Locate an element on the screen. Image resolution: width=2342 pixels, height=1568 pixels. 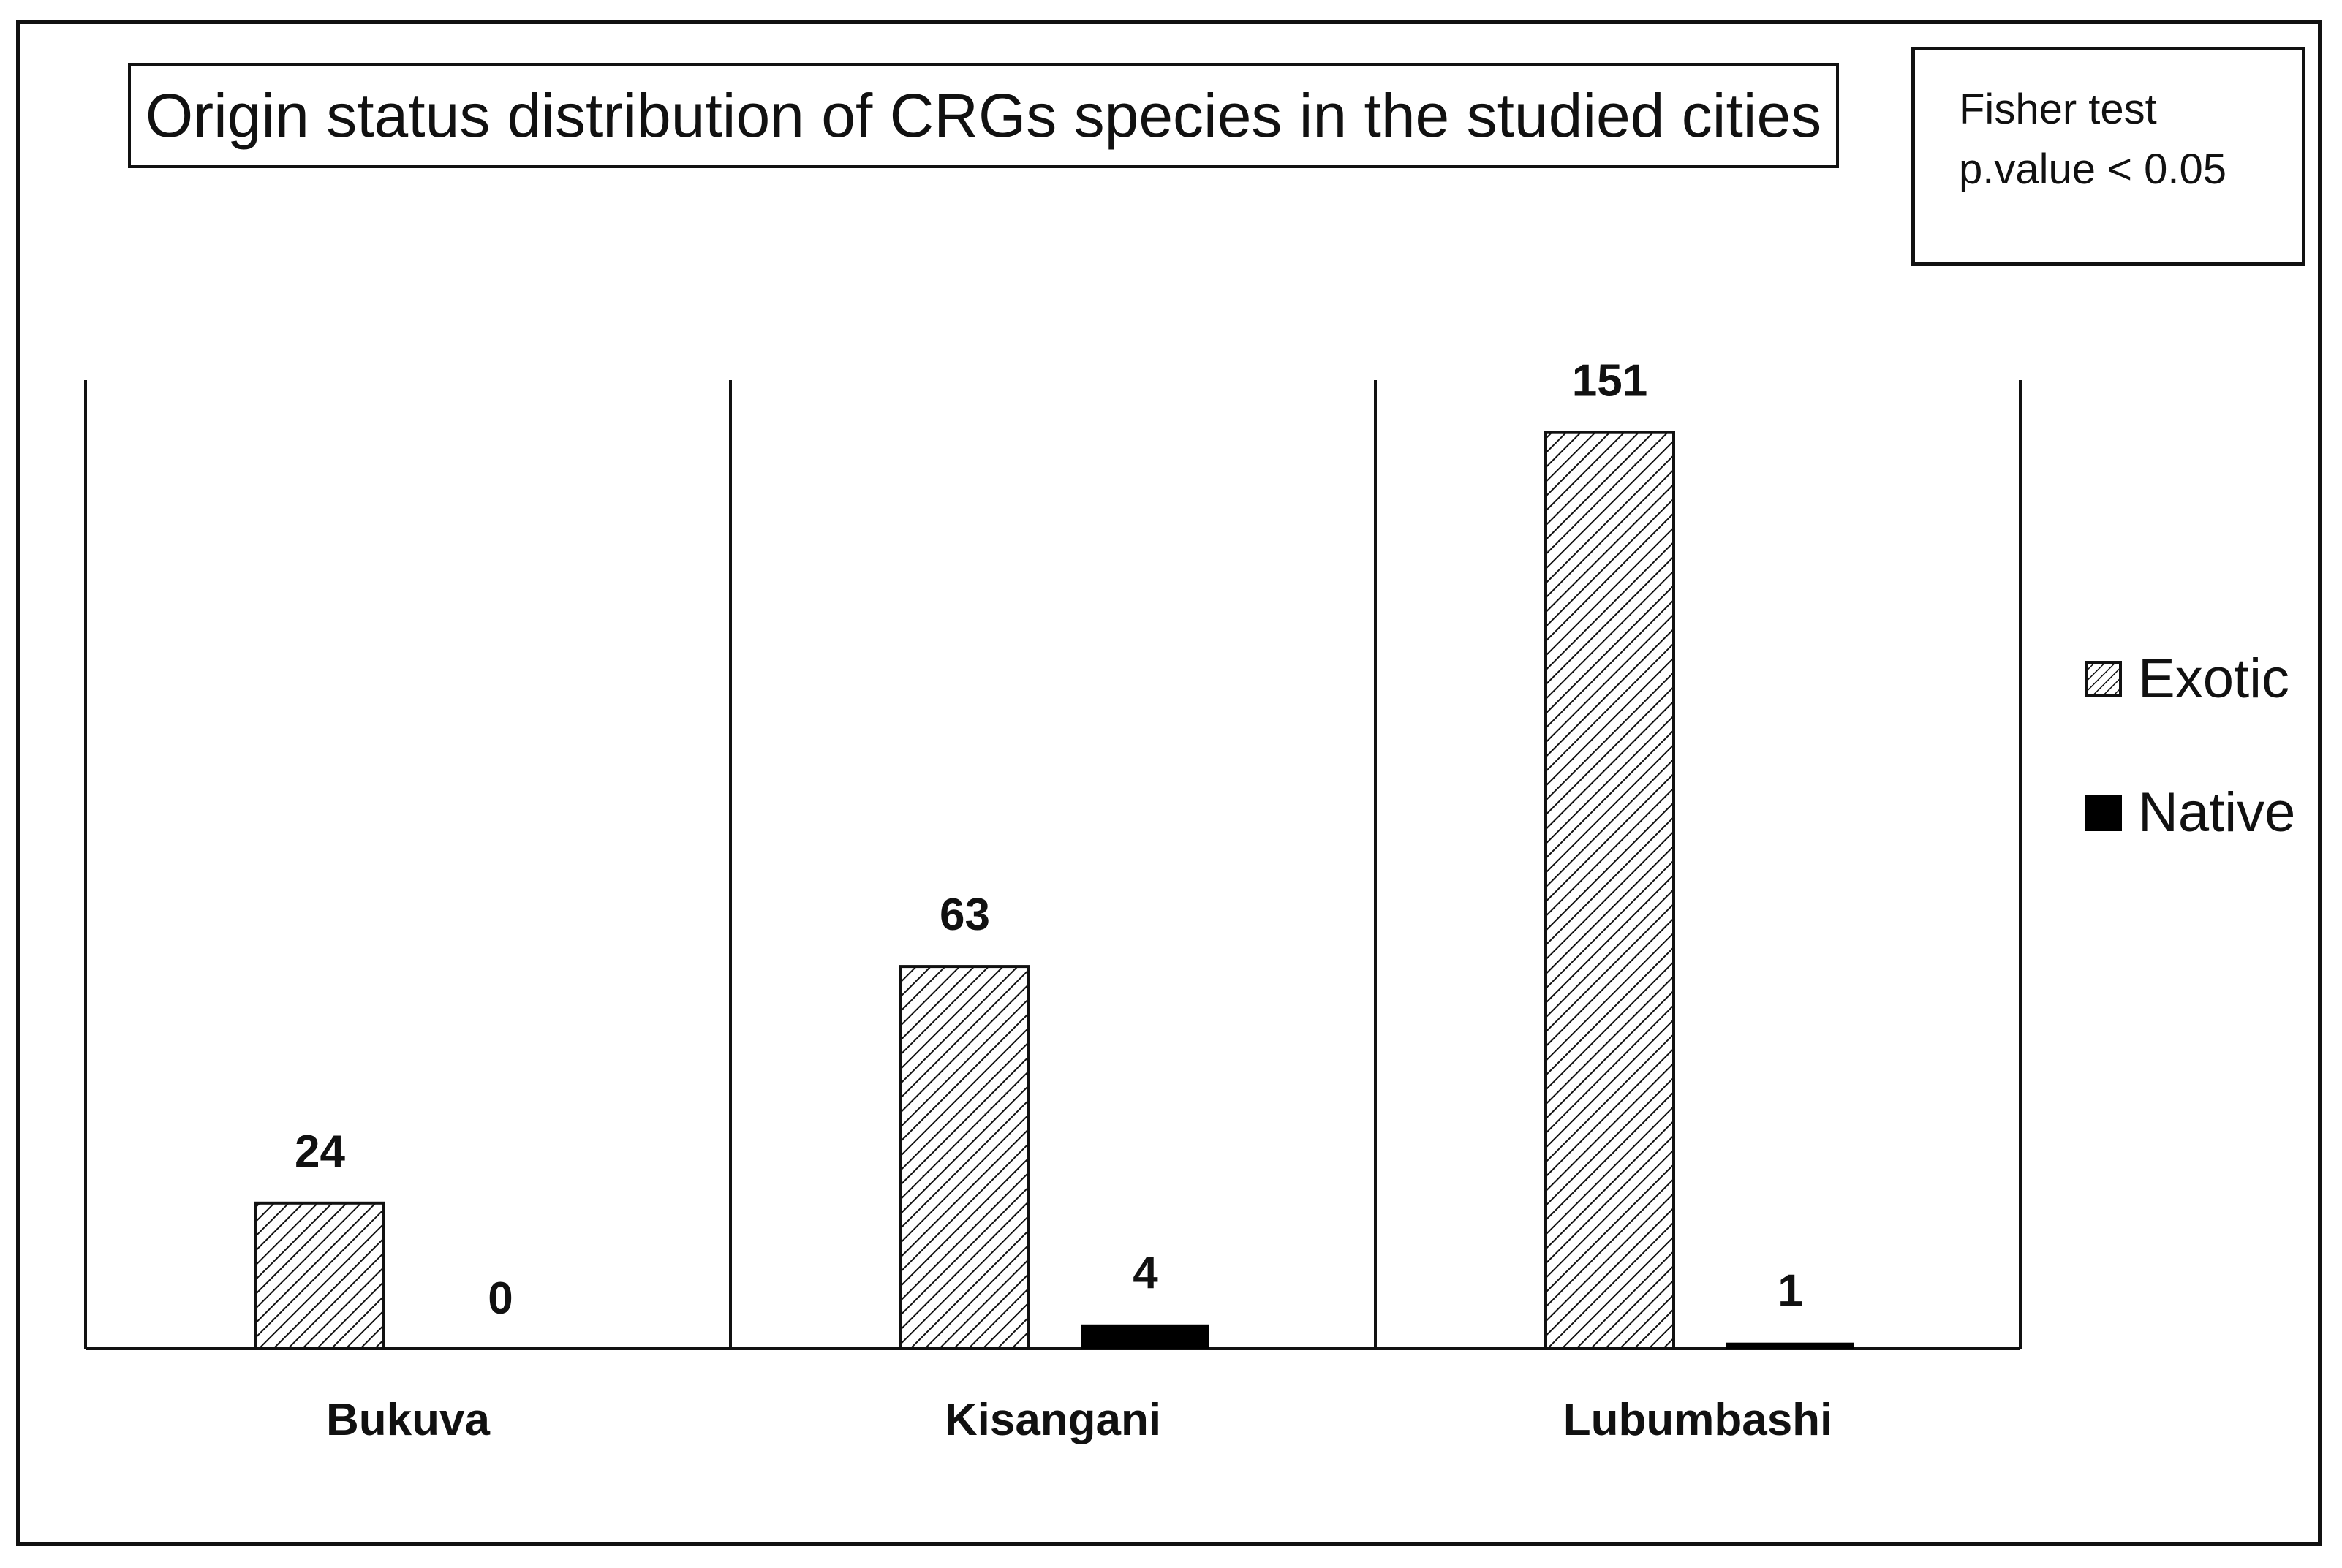
bar-native-kisangani is located at coordinates (1145, 1336).